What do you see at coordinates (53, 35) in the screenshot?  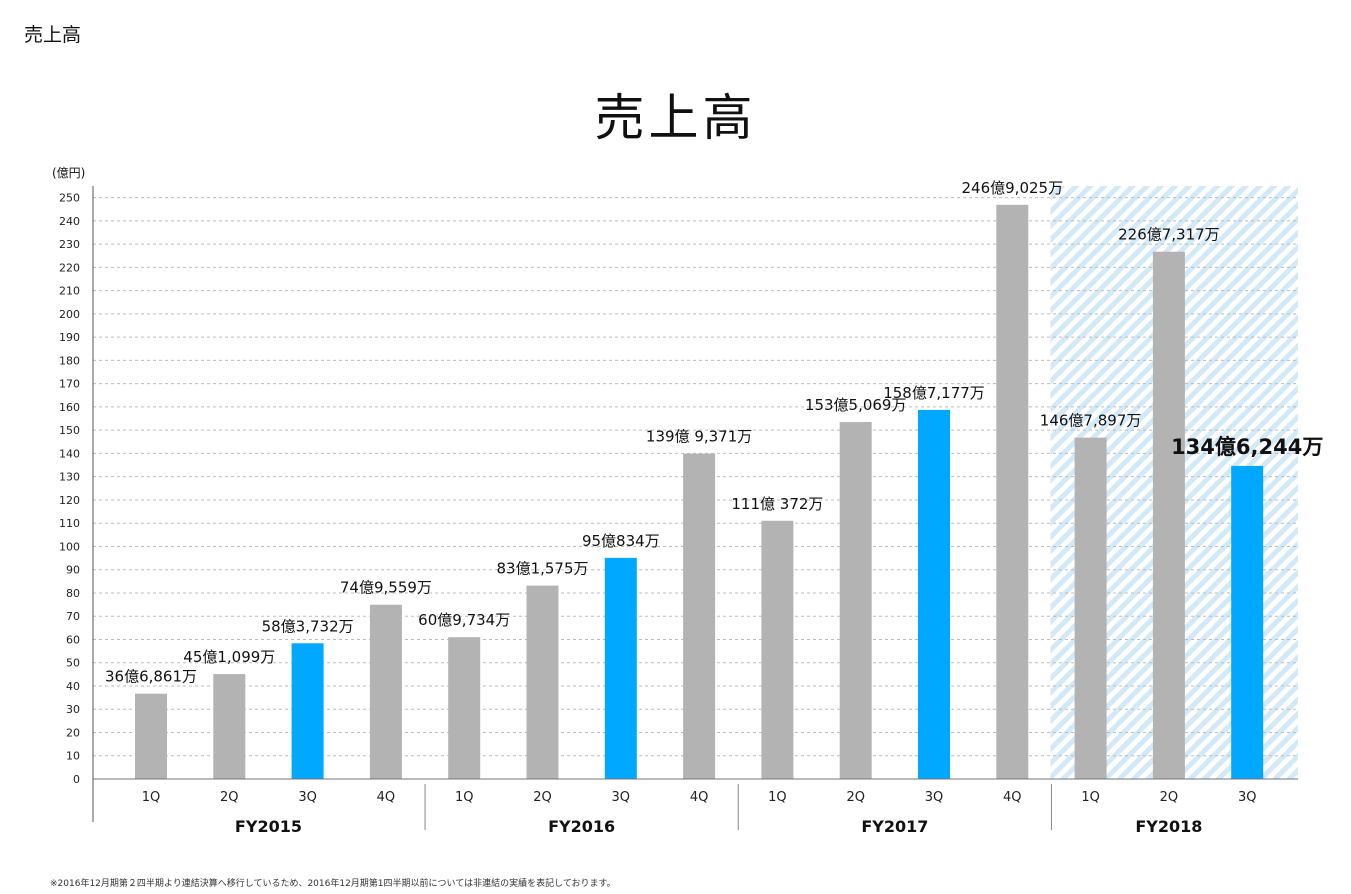 I see `corner-title: 売上高` at bounding box center [53, 35].